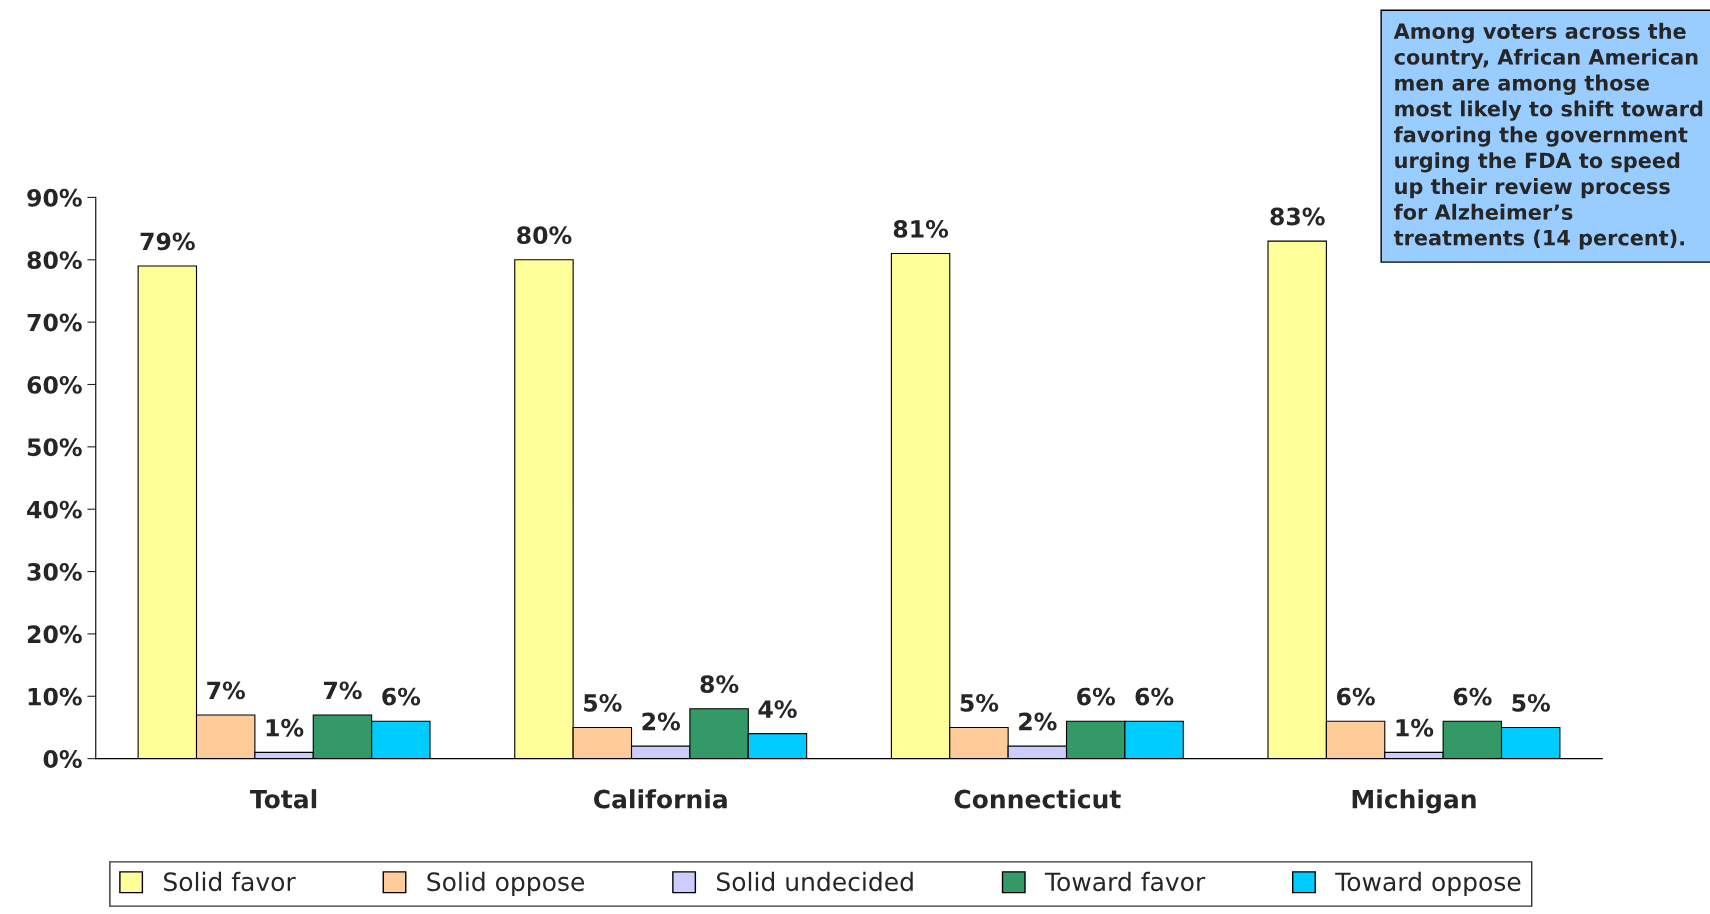 The width and height of the screenshot is (1710, 914). What do you see at coordinates (921, 229) in the screenshot?
I see `data-label: 81%` at bounding box center [921, 229].